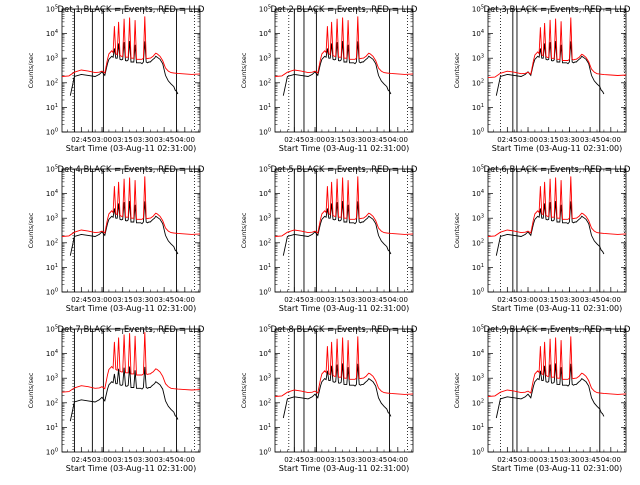 Image resolution: width=640 pixels, height=485 pixels. I want to click on panel-title: Det 6 BLACK = Events, RED = LLD, so click(557, 170).